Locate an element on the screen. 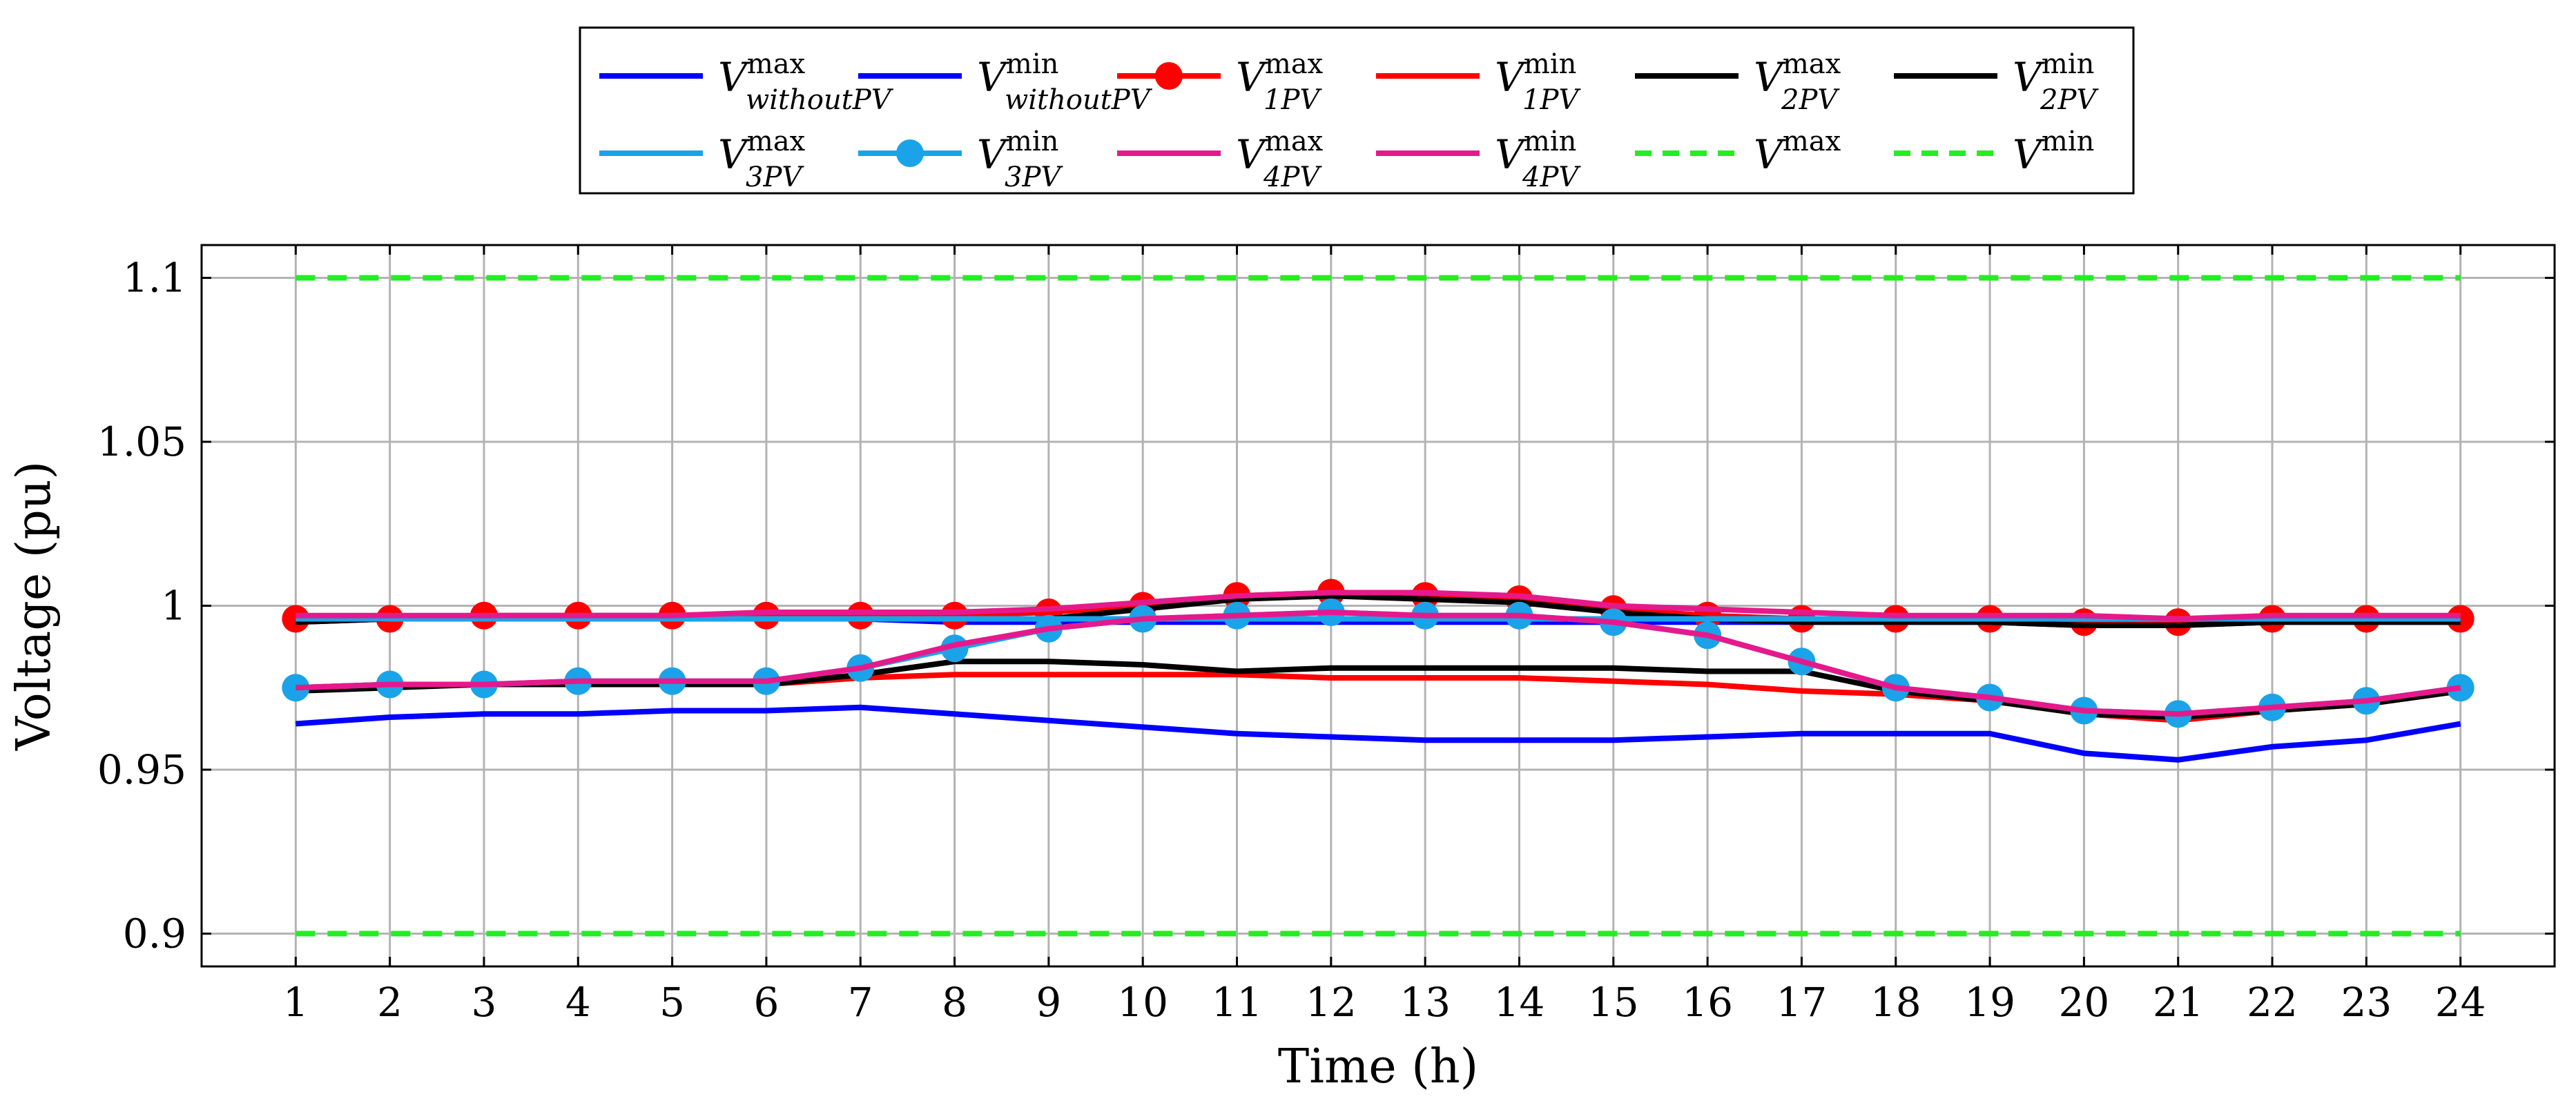 The width and height of the screenshot is (2576, 1110). x-tick-label: 3 is located at coordinates (485, 1003).